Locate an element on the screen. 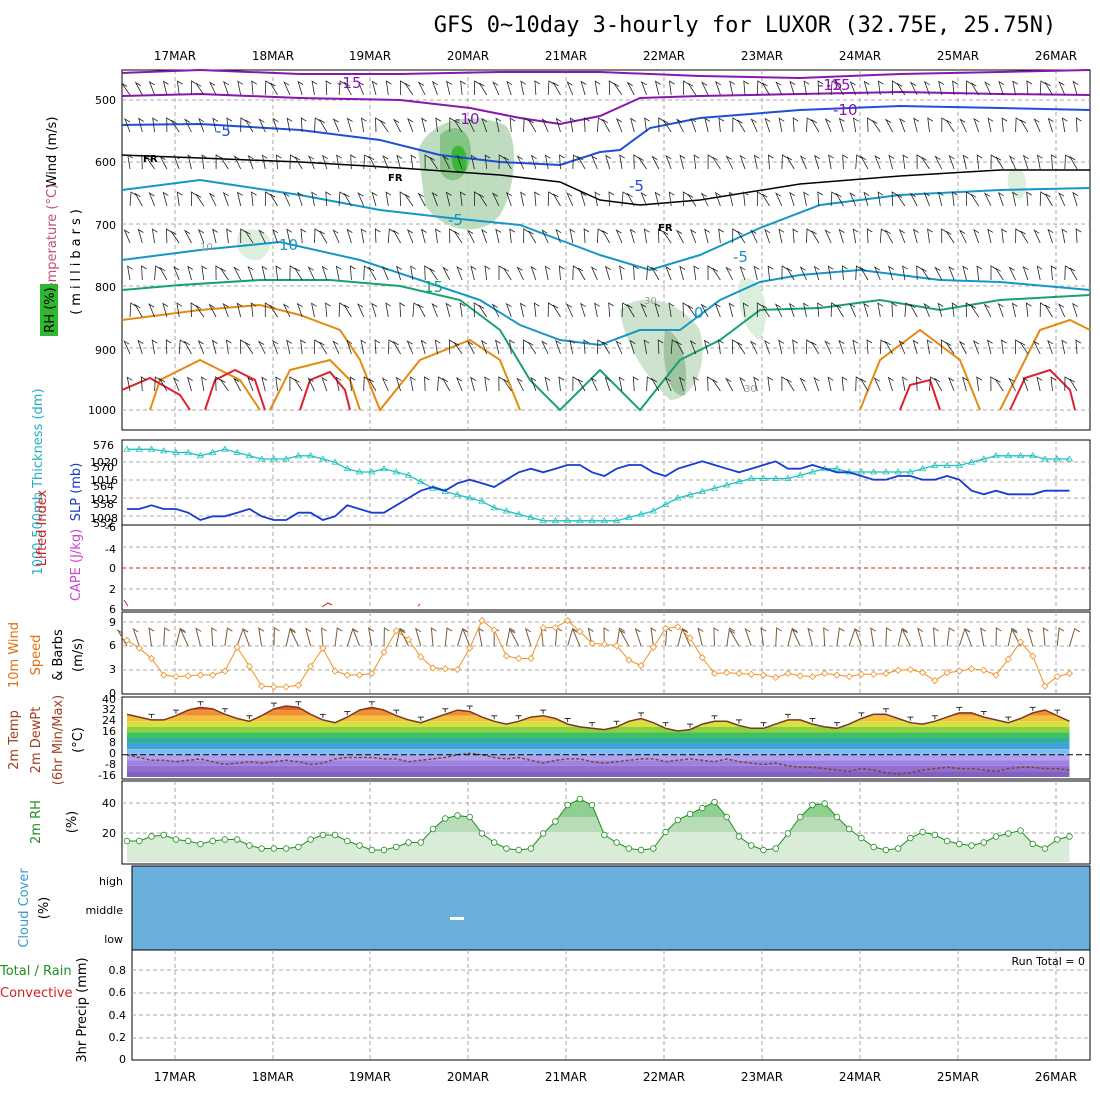 This screenshot has width=1100, height=1100. tick-label: 1000 is located at coordinates (102, 410).